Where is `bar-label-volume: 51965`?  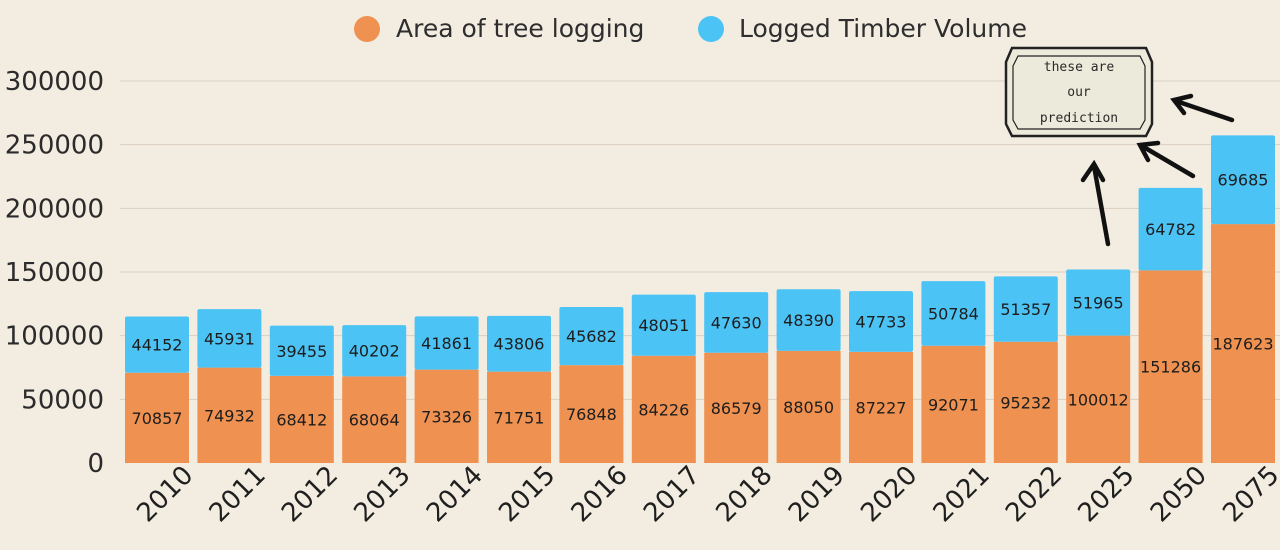
bar-label-volume: 51965 is located at coordinates (1098, 303).